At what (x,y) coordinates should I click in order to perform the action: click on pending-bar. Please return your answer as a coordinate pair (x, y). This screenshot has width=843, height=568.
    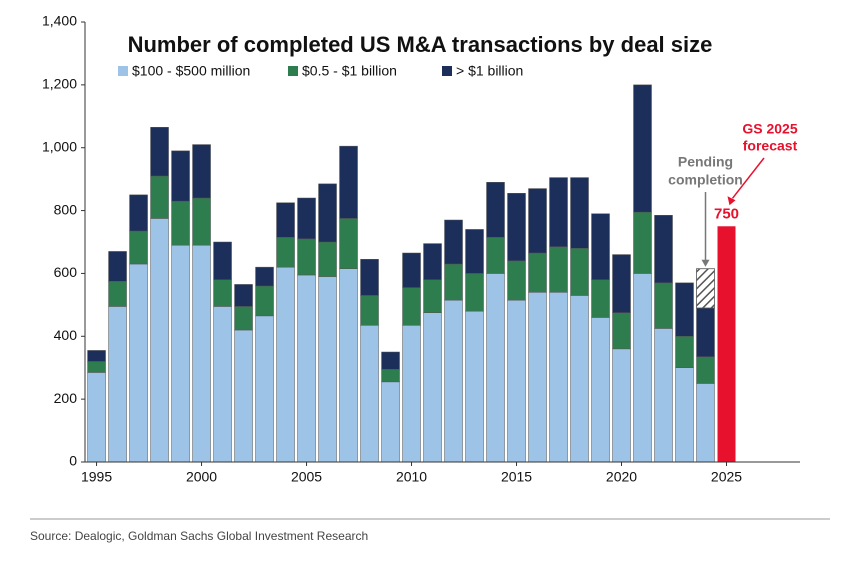
    Looking at the image, I should click on (705, 288).